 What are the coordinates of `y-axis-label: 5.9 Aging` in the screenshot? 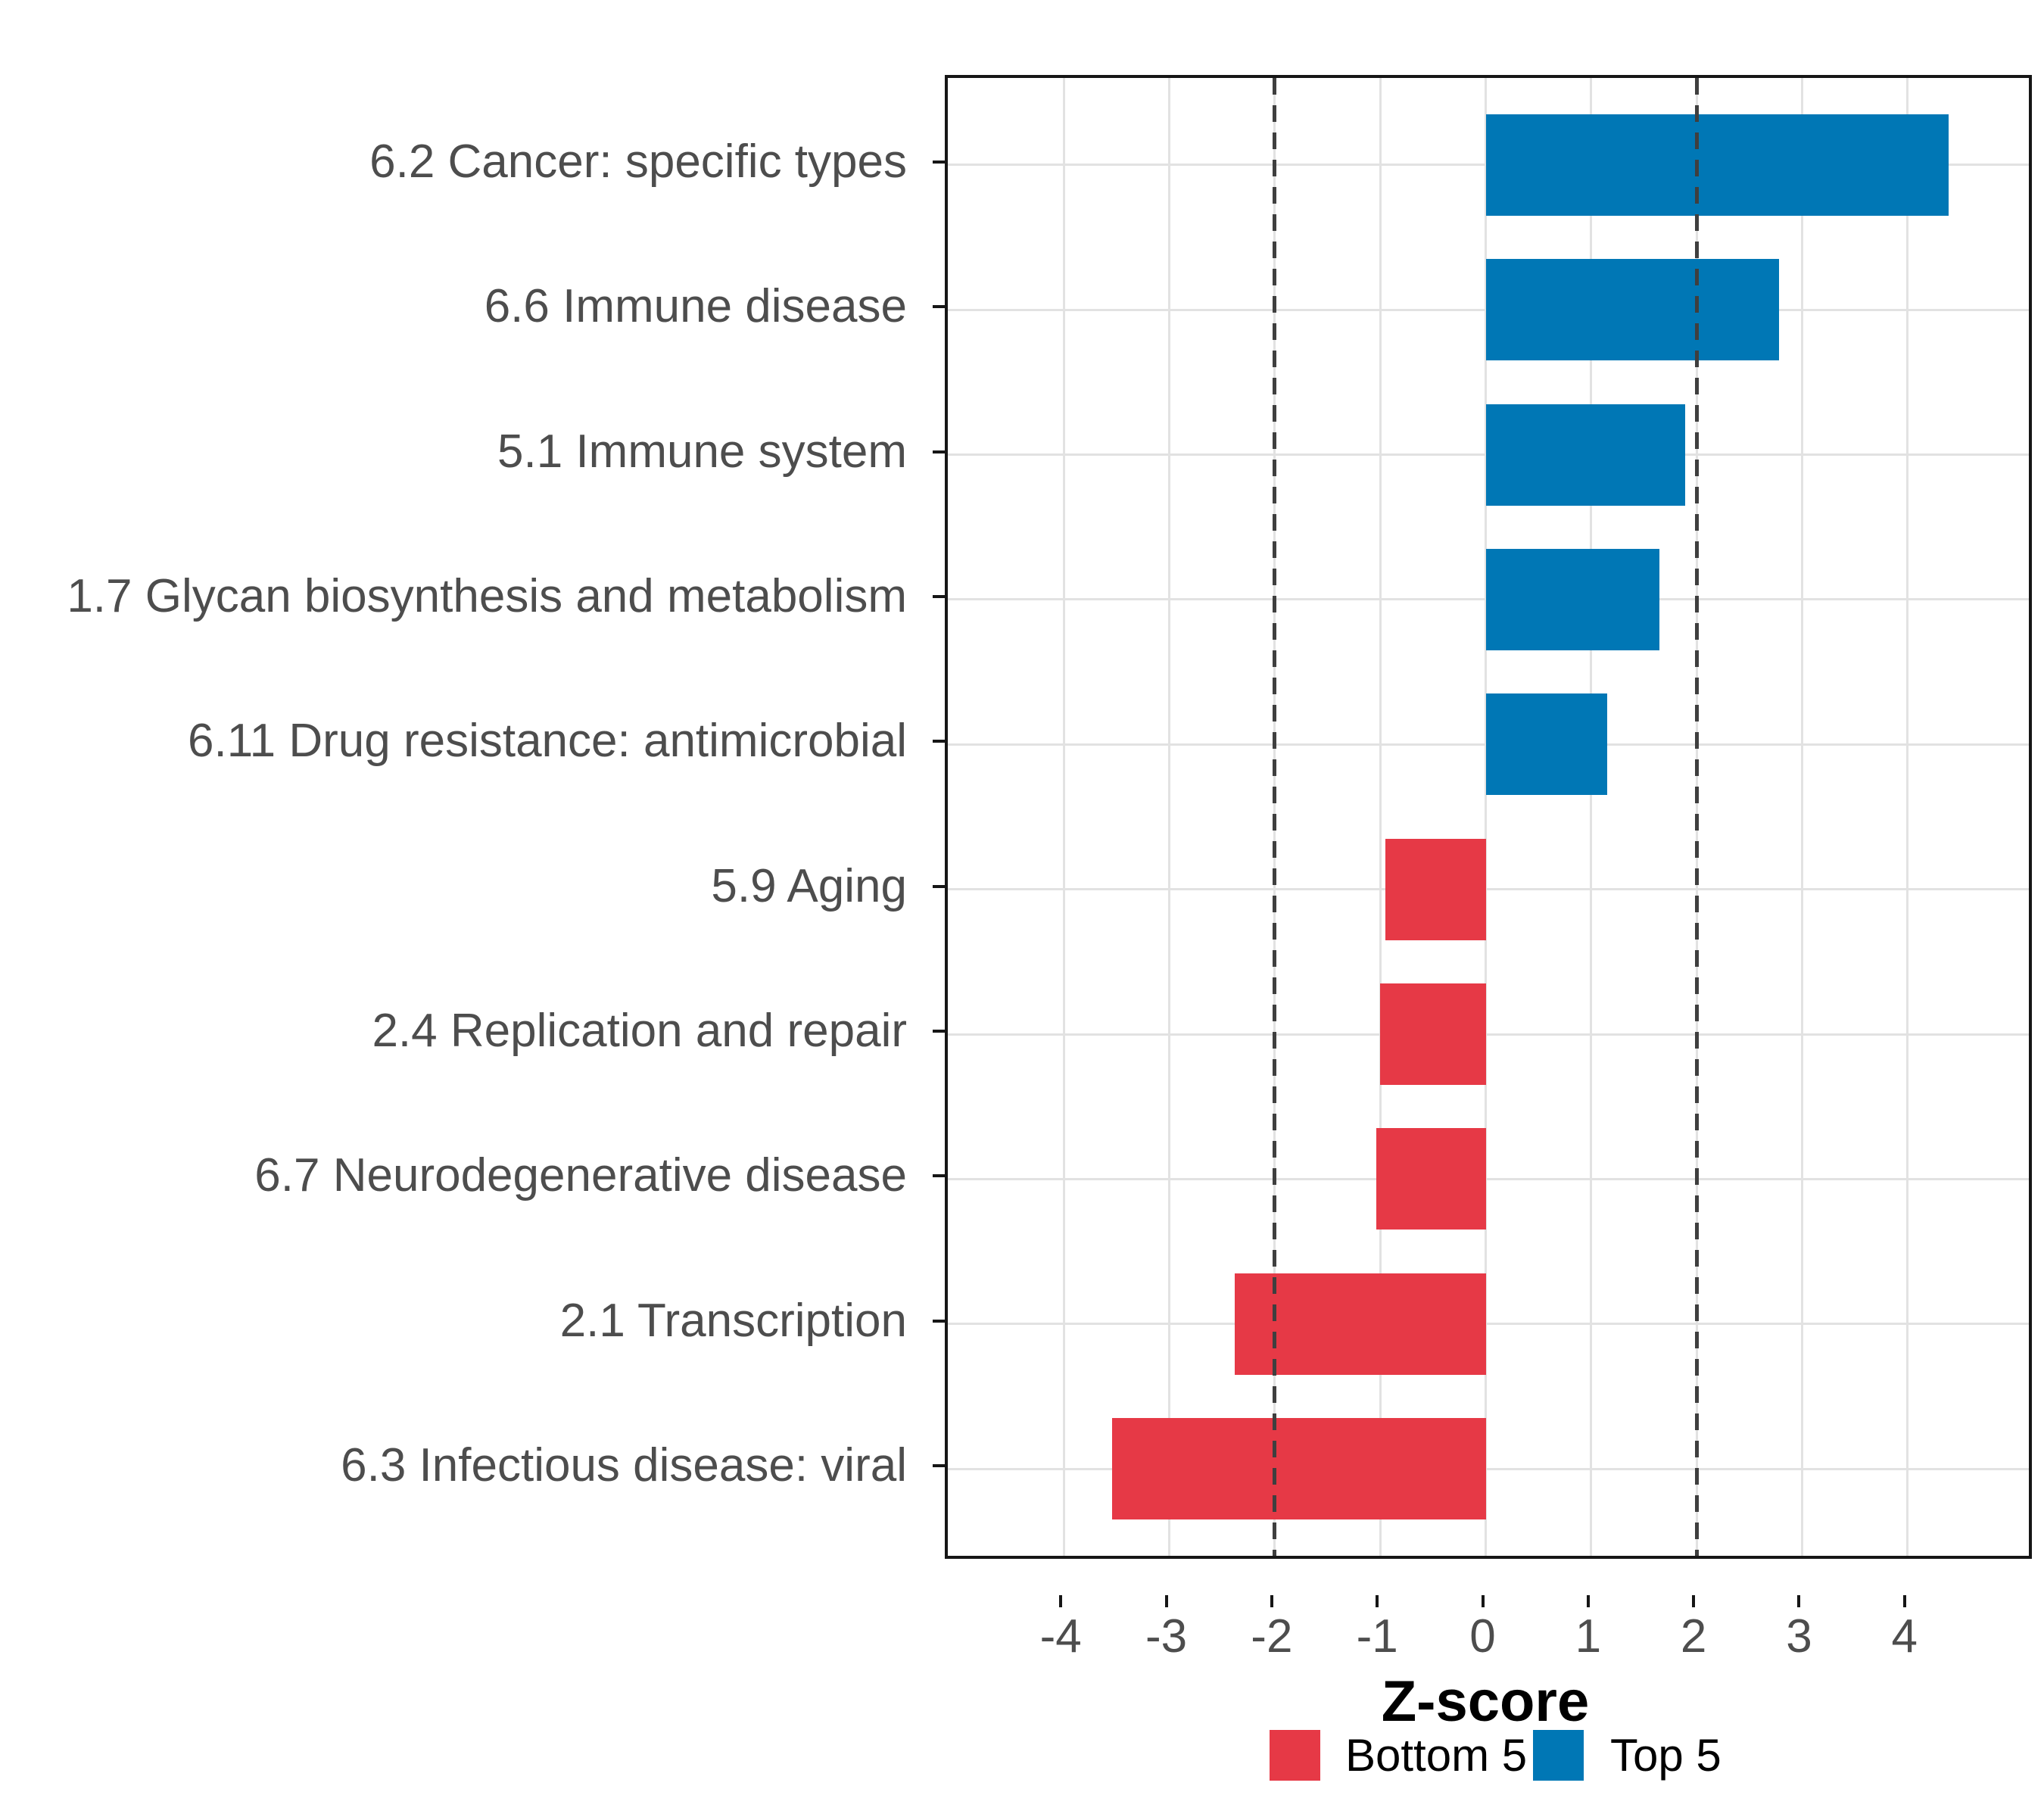 It's located at (809, 885).